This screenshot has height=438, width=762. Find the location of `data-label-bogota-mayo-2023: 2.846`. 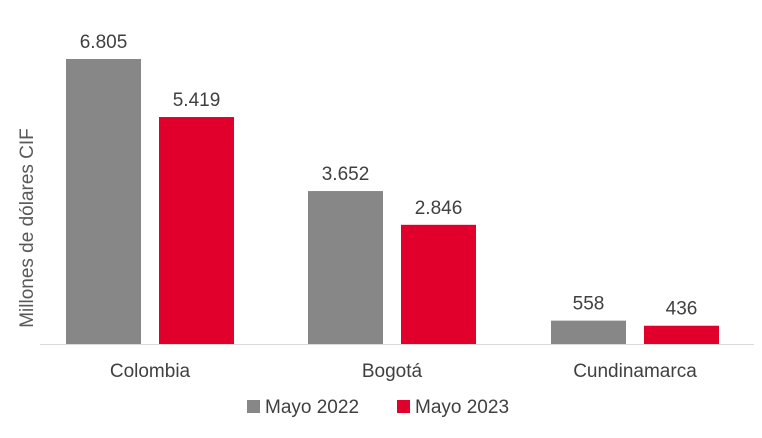

data-label-bogota-mayo-2023: 2.846 is located at coordinates (439, 208).